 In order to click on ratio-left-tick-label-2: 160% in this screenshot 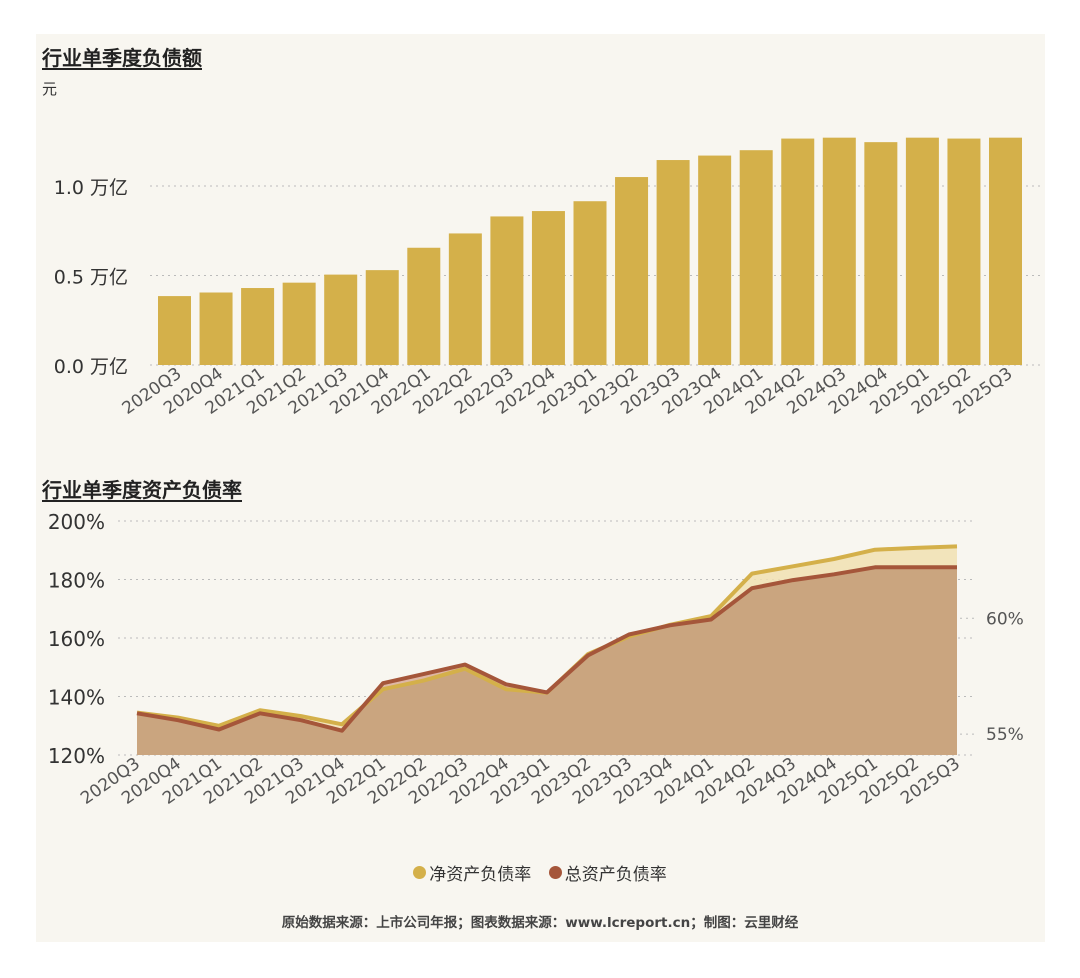, I will do `click(76, 639)`.